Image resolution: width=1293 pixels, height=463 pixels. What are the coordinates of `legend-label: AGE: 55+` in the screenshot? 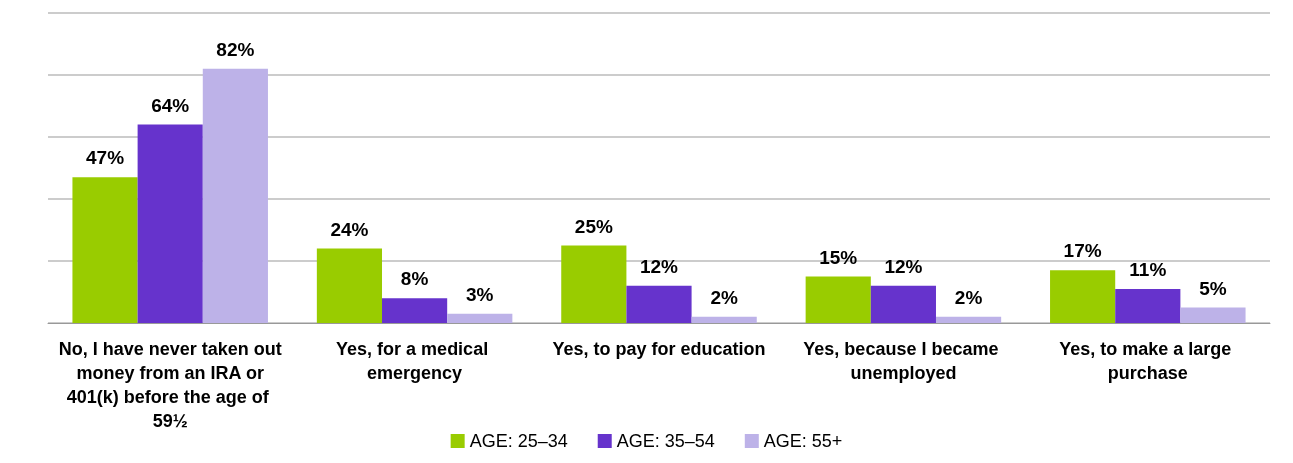 It's located at (803, 441).